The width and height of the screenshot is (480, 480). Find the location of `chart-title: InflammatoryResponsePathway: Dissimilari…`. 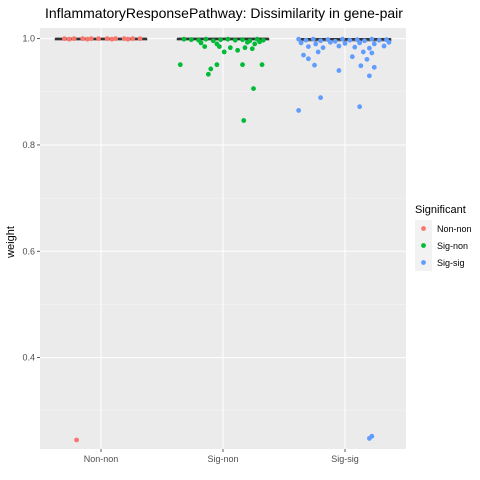

chart-title: InflammatoryResponsePathway: Dissimilari… is located at coordinates (224, 13).